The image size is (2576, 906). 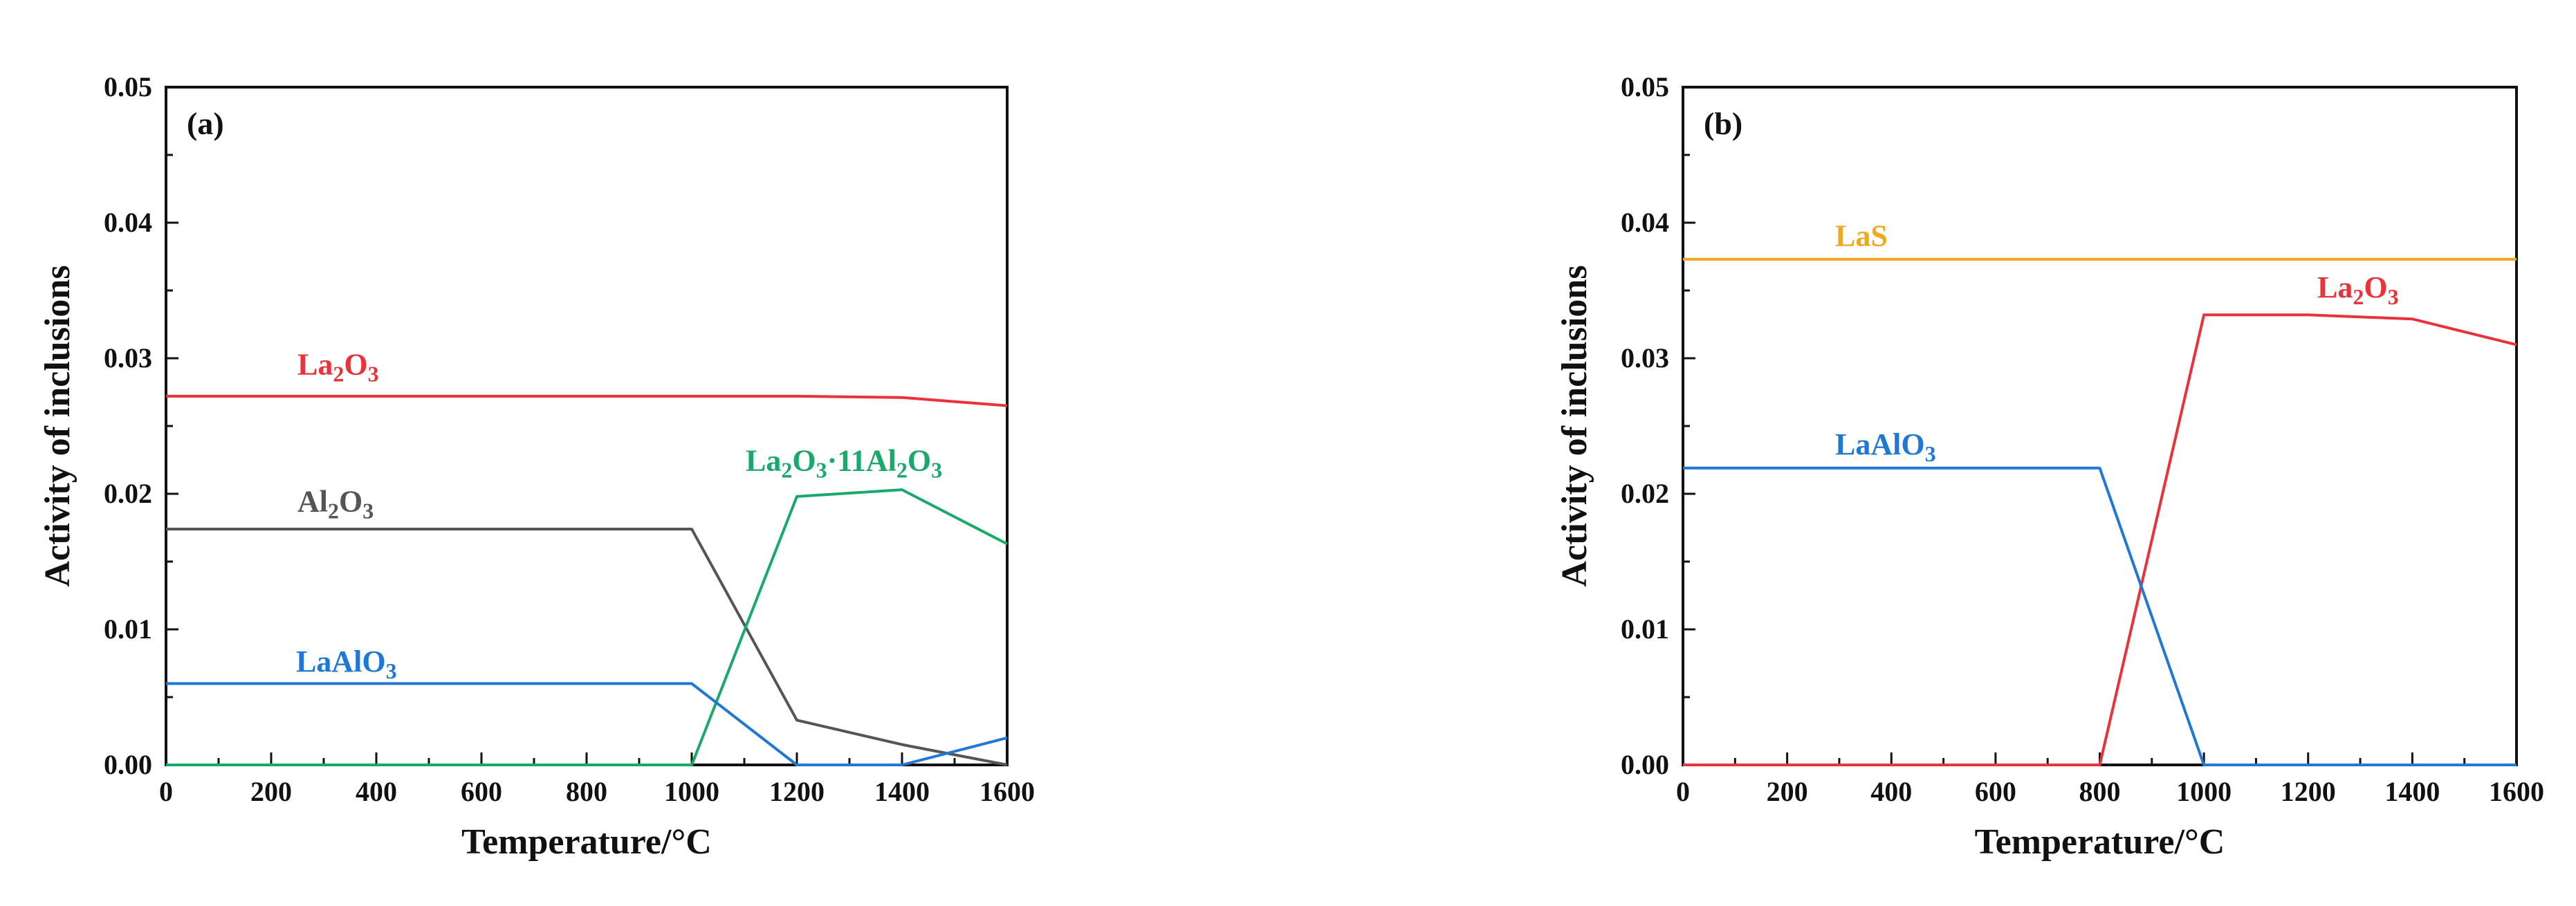 I want to click on series-line-LaAlO3, so click(x=2100, y=616).